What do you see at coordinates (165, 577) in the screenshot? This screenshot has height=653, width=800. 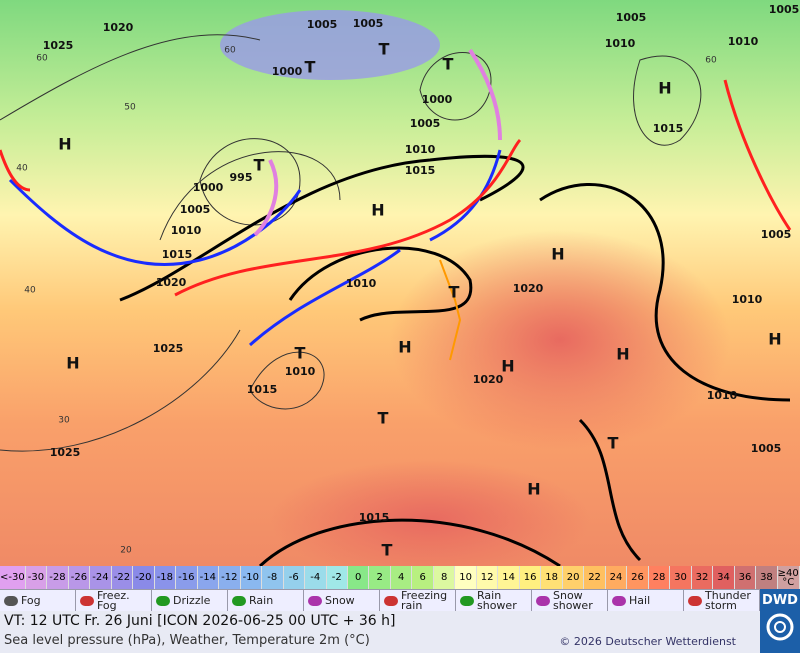 I see `scale-cell: -18` at bounding box center [165, 577].